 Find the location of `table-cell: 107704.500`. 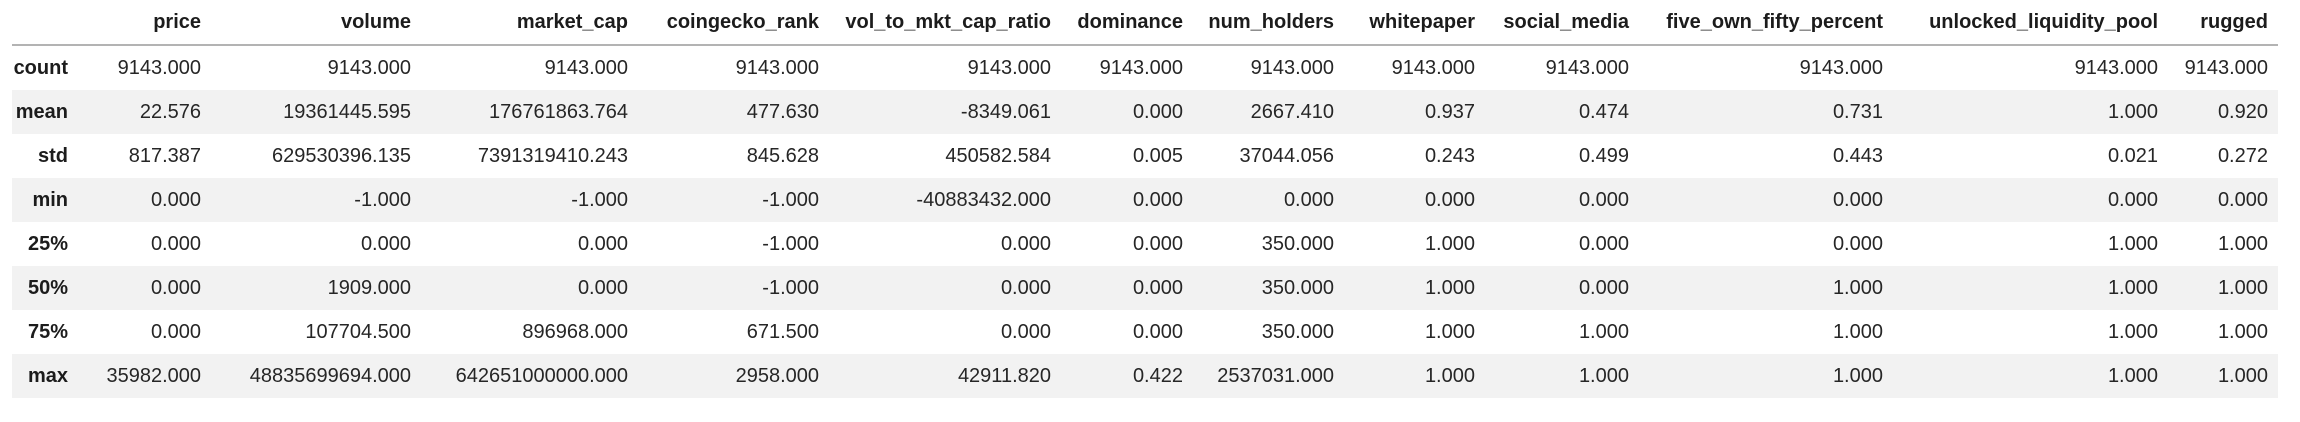

table-cell: 107704.500 is located at coordinates (358, 331).